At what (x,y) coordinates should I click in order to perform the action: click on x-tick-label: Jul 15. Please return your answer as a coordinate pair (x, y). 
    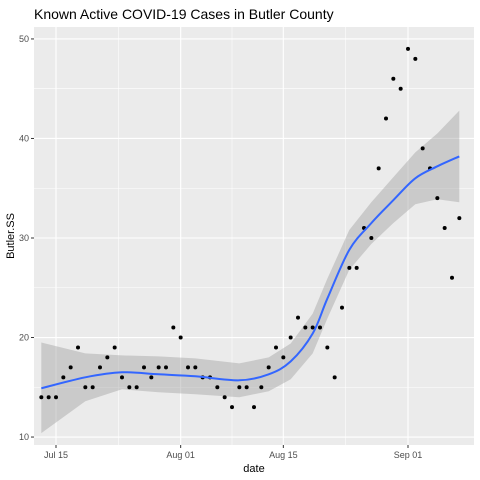
    Looking at the image, I should click on (56, 455).